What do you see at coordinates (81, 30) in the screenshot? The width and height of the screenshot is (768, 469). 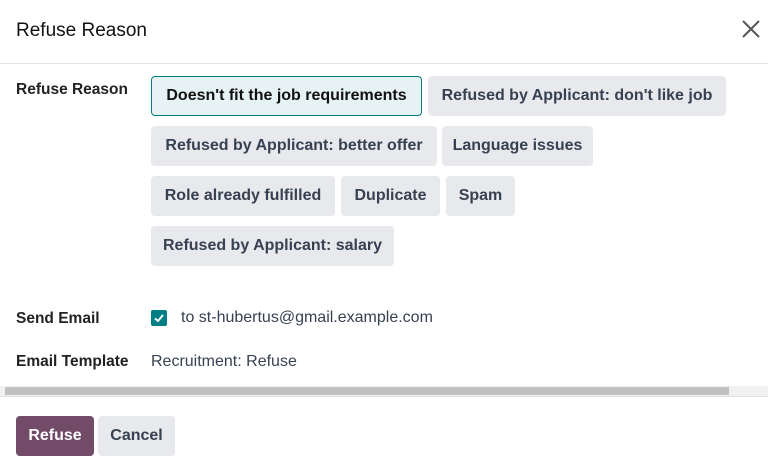 I see `dialog-title: Refuse Reason` at bounding box center [81, 30].